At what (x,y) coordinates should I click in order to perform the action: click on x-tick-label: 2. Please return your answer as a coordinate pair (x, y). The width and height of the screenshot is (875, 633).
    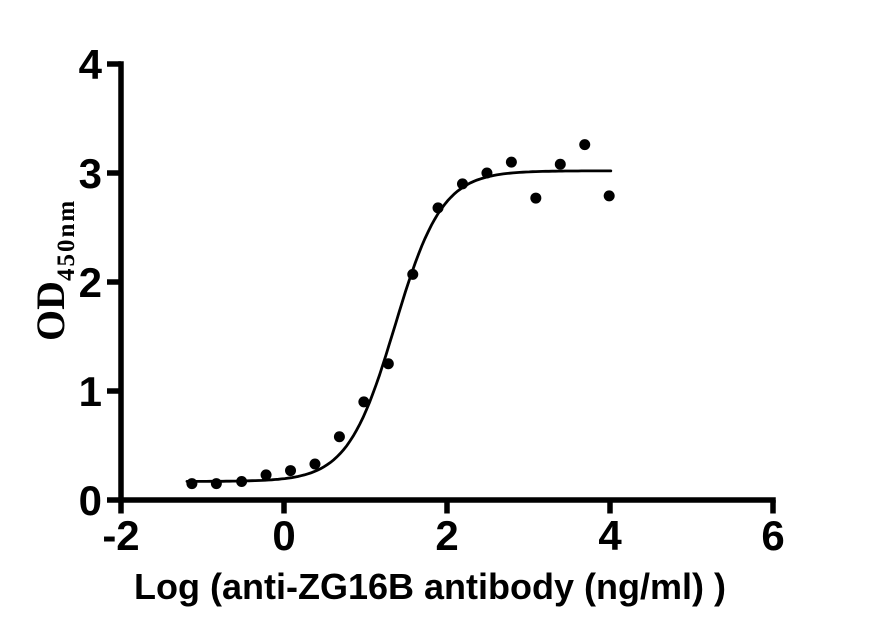
    Looking at the image, I should click on (446, 535).